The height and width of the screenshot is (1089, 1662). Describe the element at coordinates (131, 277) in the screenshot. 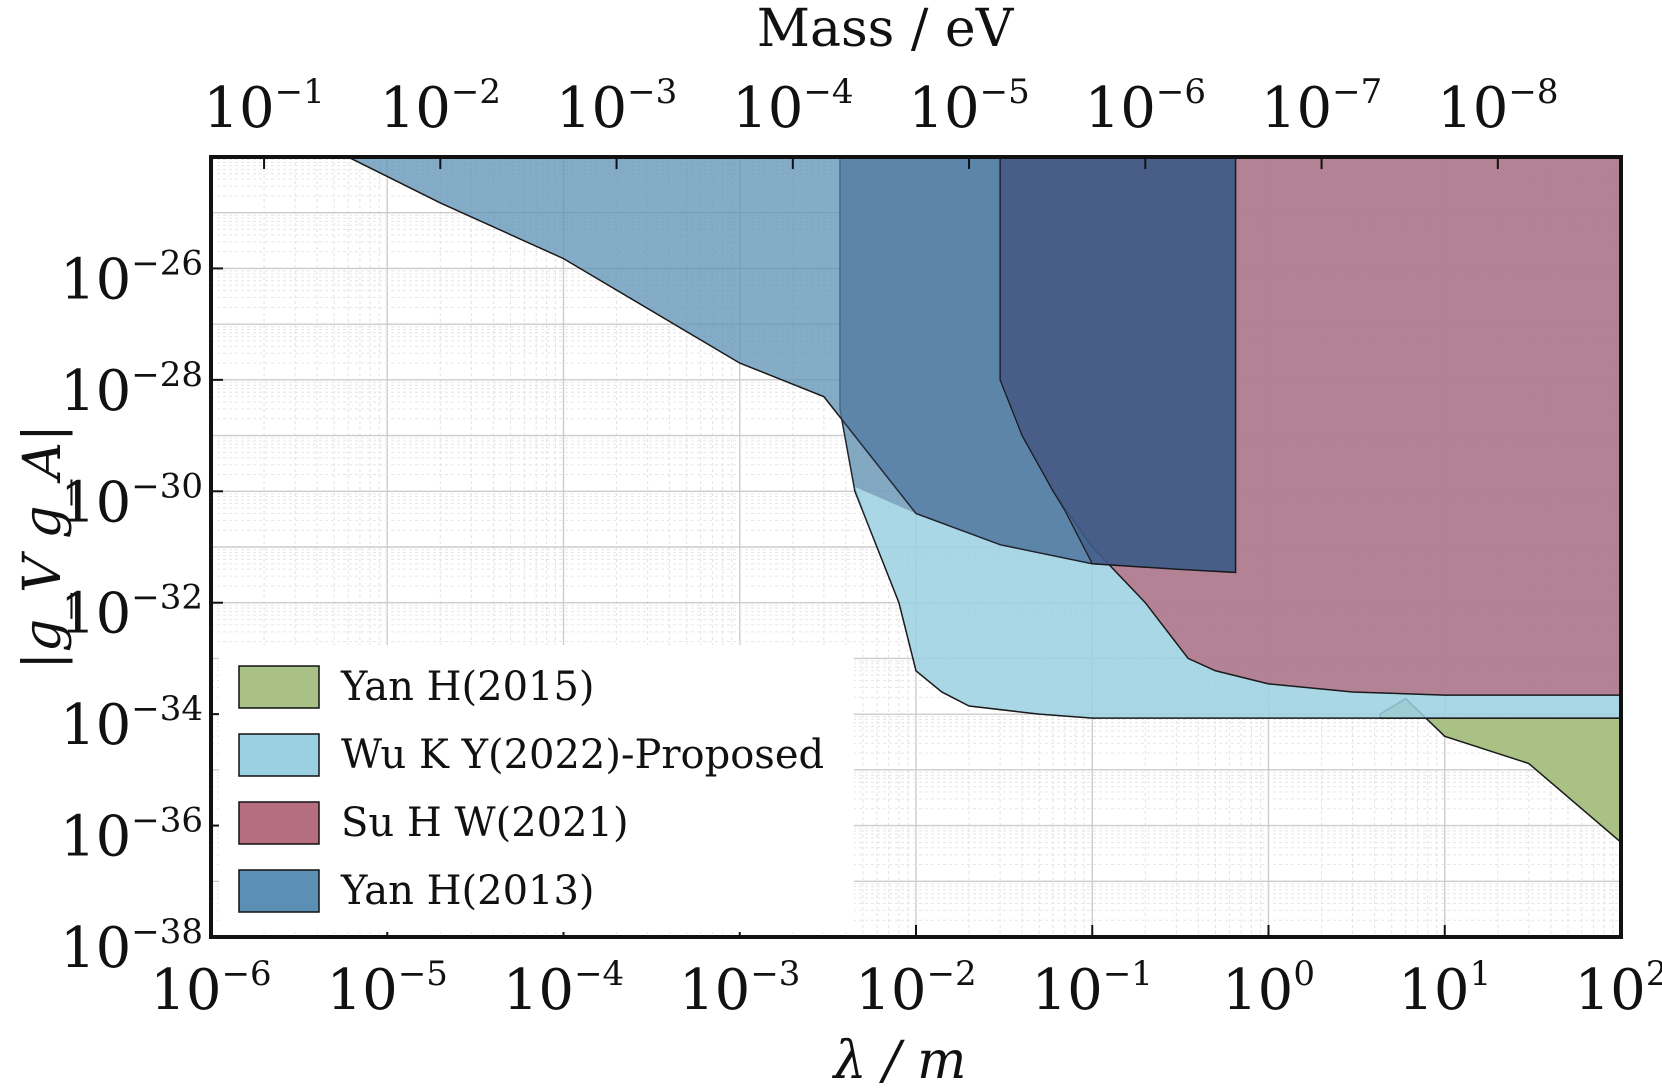

I see `y-tick-label: 10−26` at that location.